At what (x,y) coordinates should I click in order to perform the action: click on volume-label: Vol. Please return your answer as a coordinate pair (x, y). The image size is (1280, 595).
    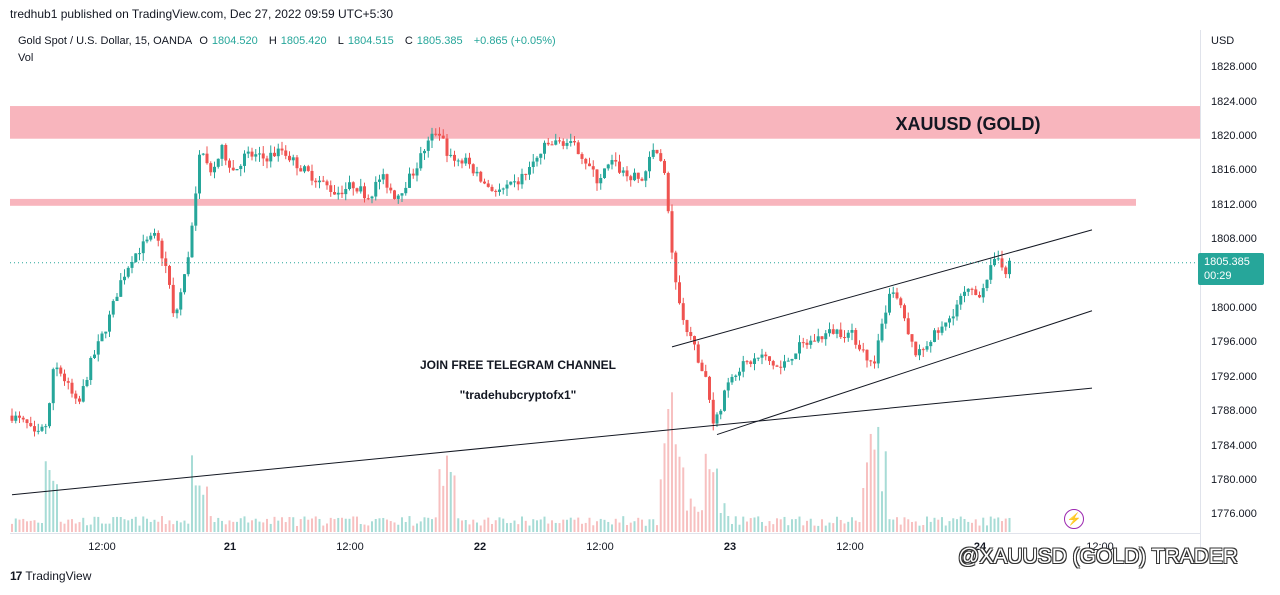
    Looking at the image, I should click on (26, 58).